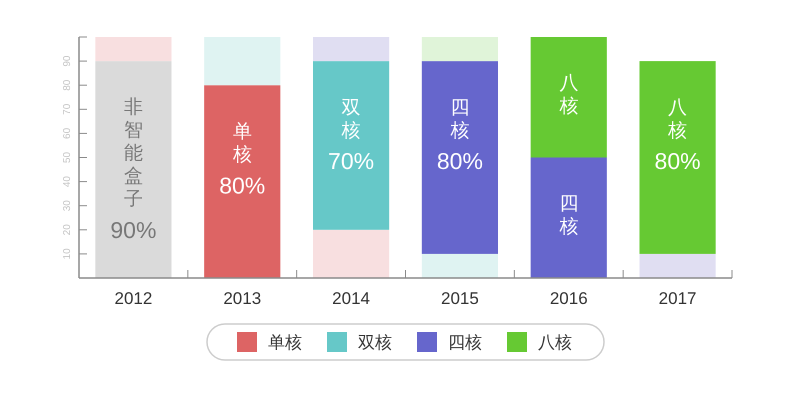  Describe the element at coordinates (67, 133) in the screenshot. I see `y-tick-label: 60` at that location.